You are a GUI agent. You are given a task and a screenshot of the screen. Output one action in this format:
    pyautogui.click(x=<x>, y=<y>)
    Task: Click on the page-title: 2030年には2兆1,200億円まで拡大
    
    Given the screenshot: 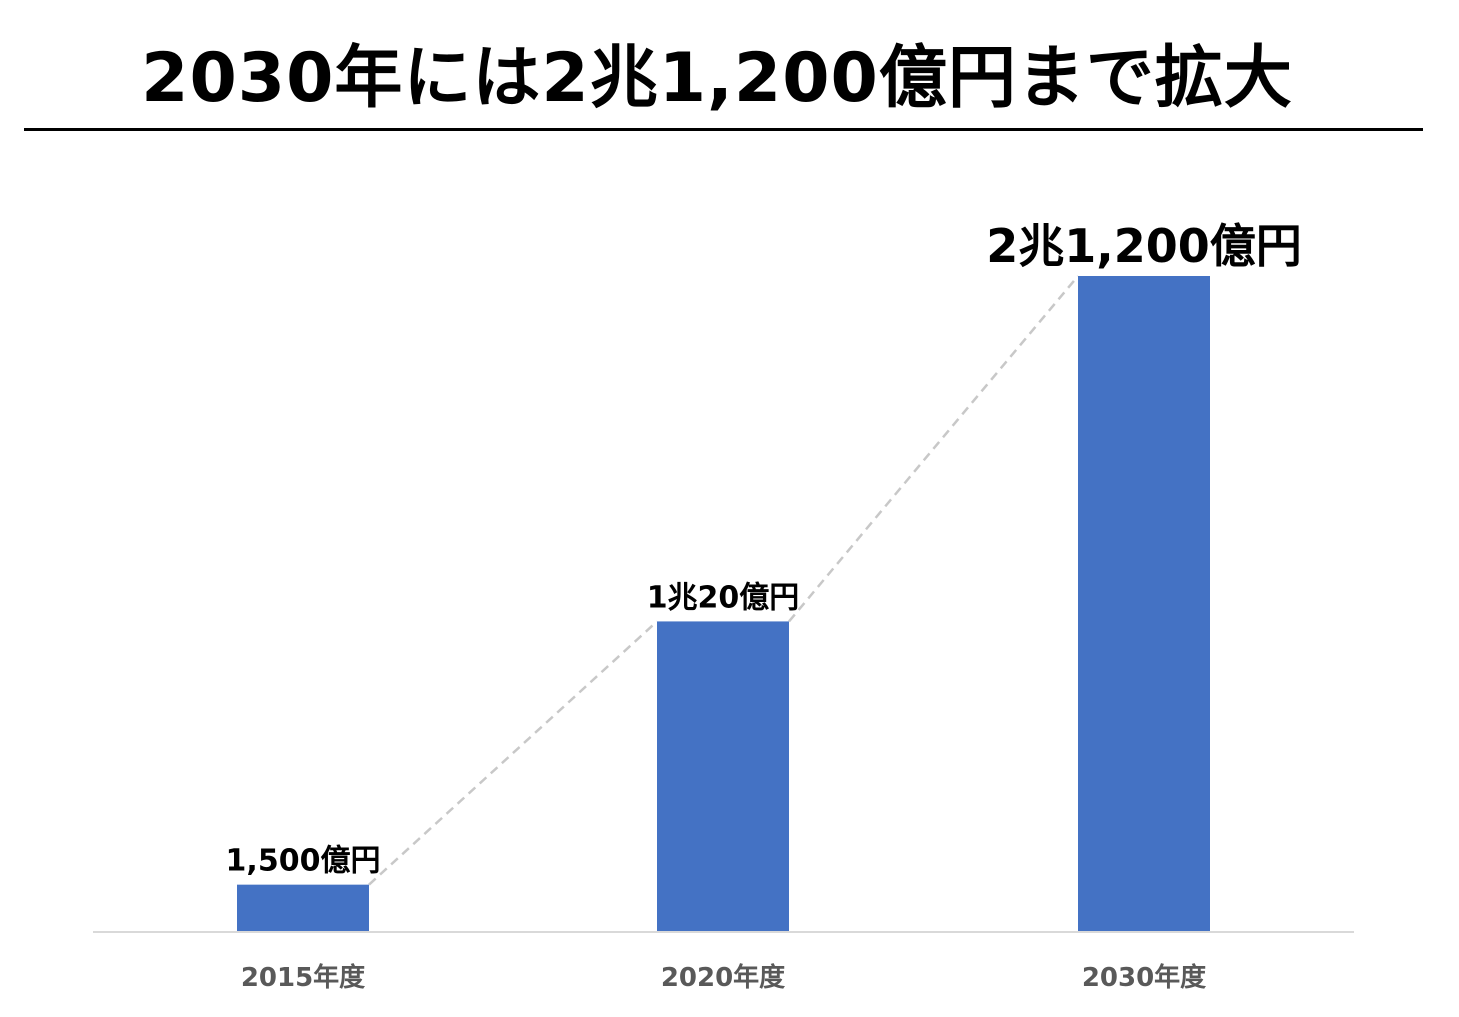 What is the action you would take?
    pyautogui.click(x=717, y=78)
    